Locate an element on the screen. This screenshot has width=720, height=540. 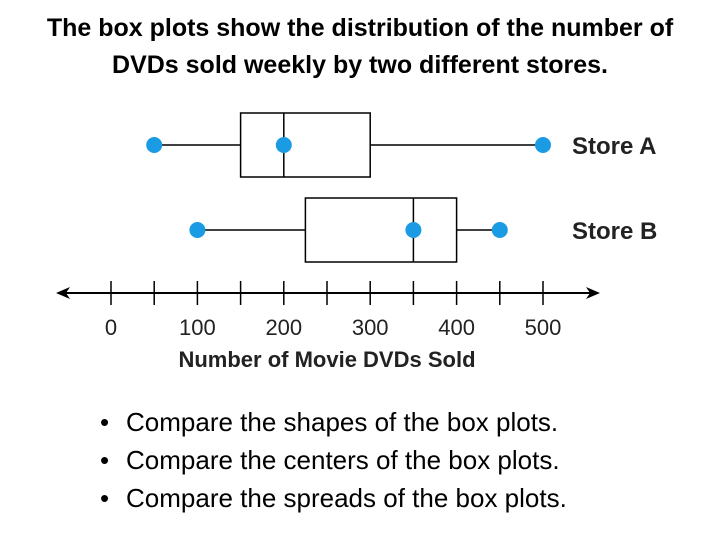
store-a-median-point is located at coordinates (283, 145).